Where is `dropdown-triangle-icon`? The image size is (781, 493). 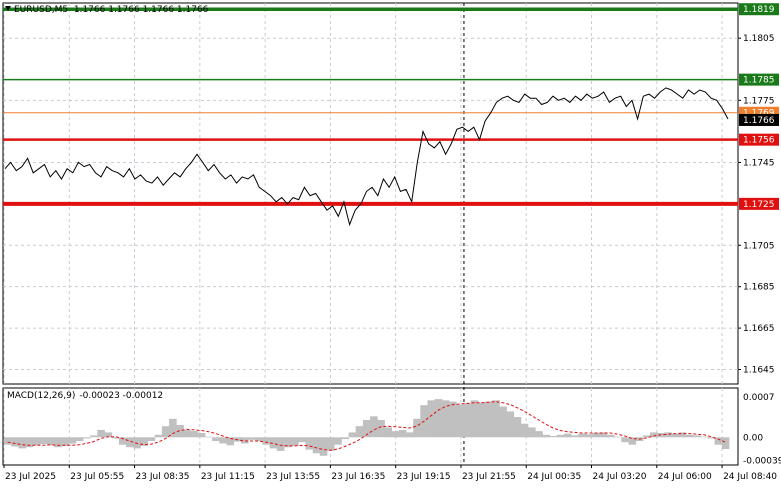
dropdown-triangle-icon is located at coordinates (8, 8).